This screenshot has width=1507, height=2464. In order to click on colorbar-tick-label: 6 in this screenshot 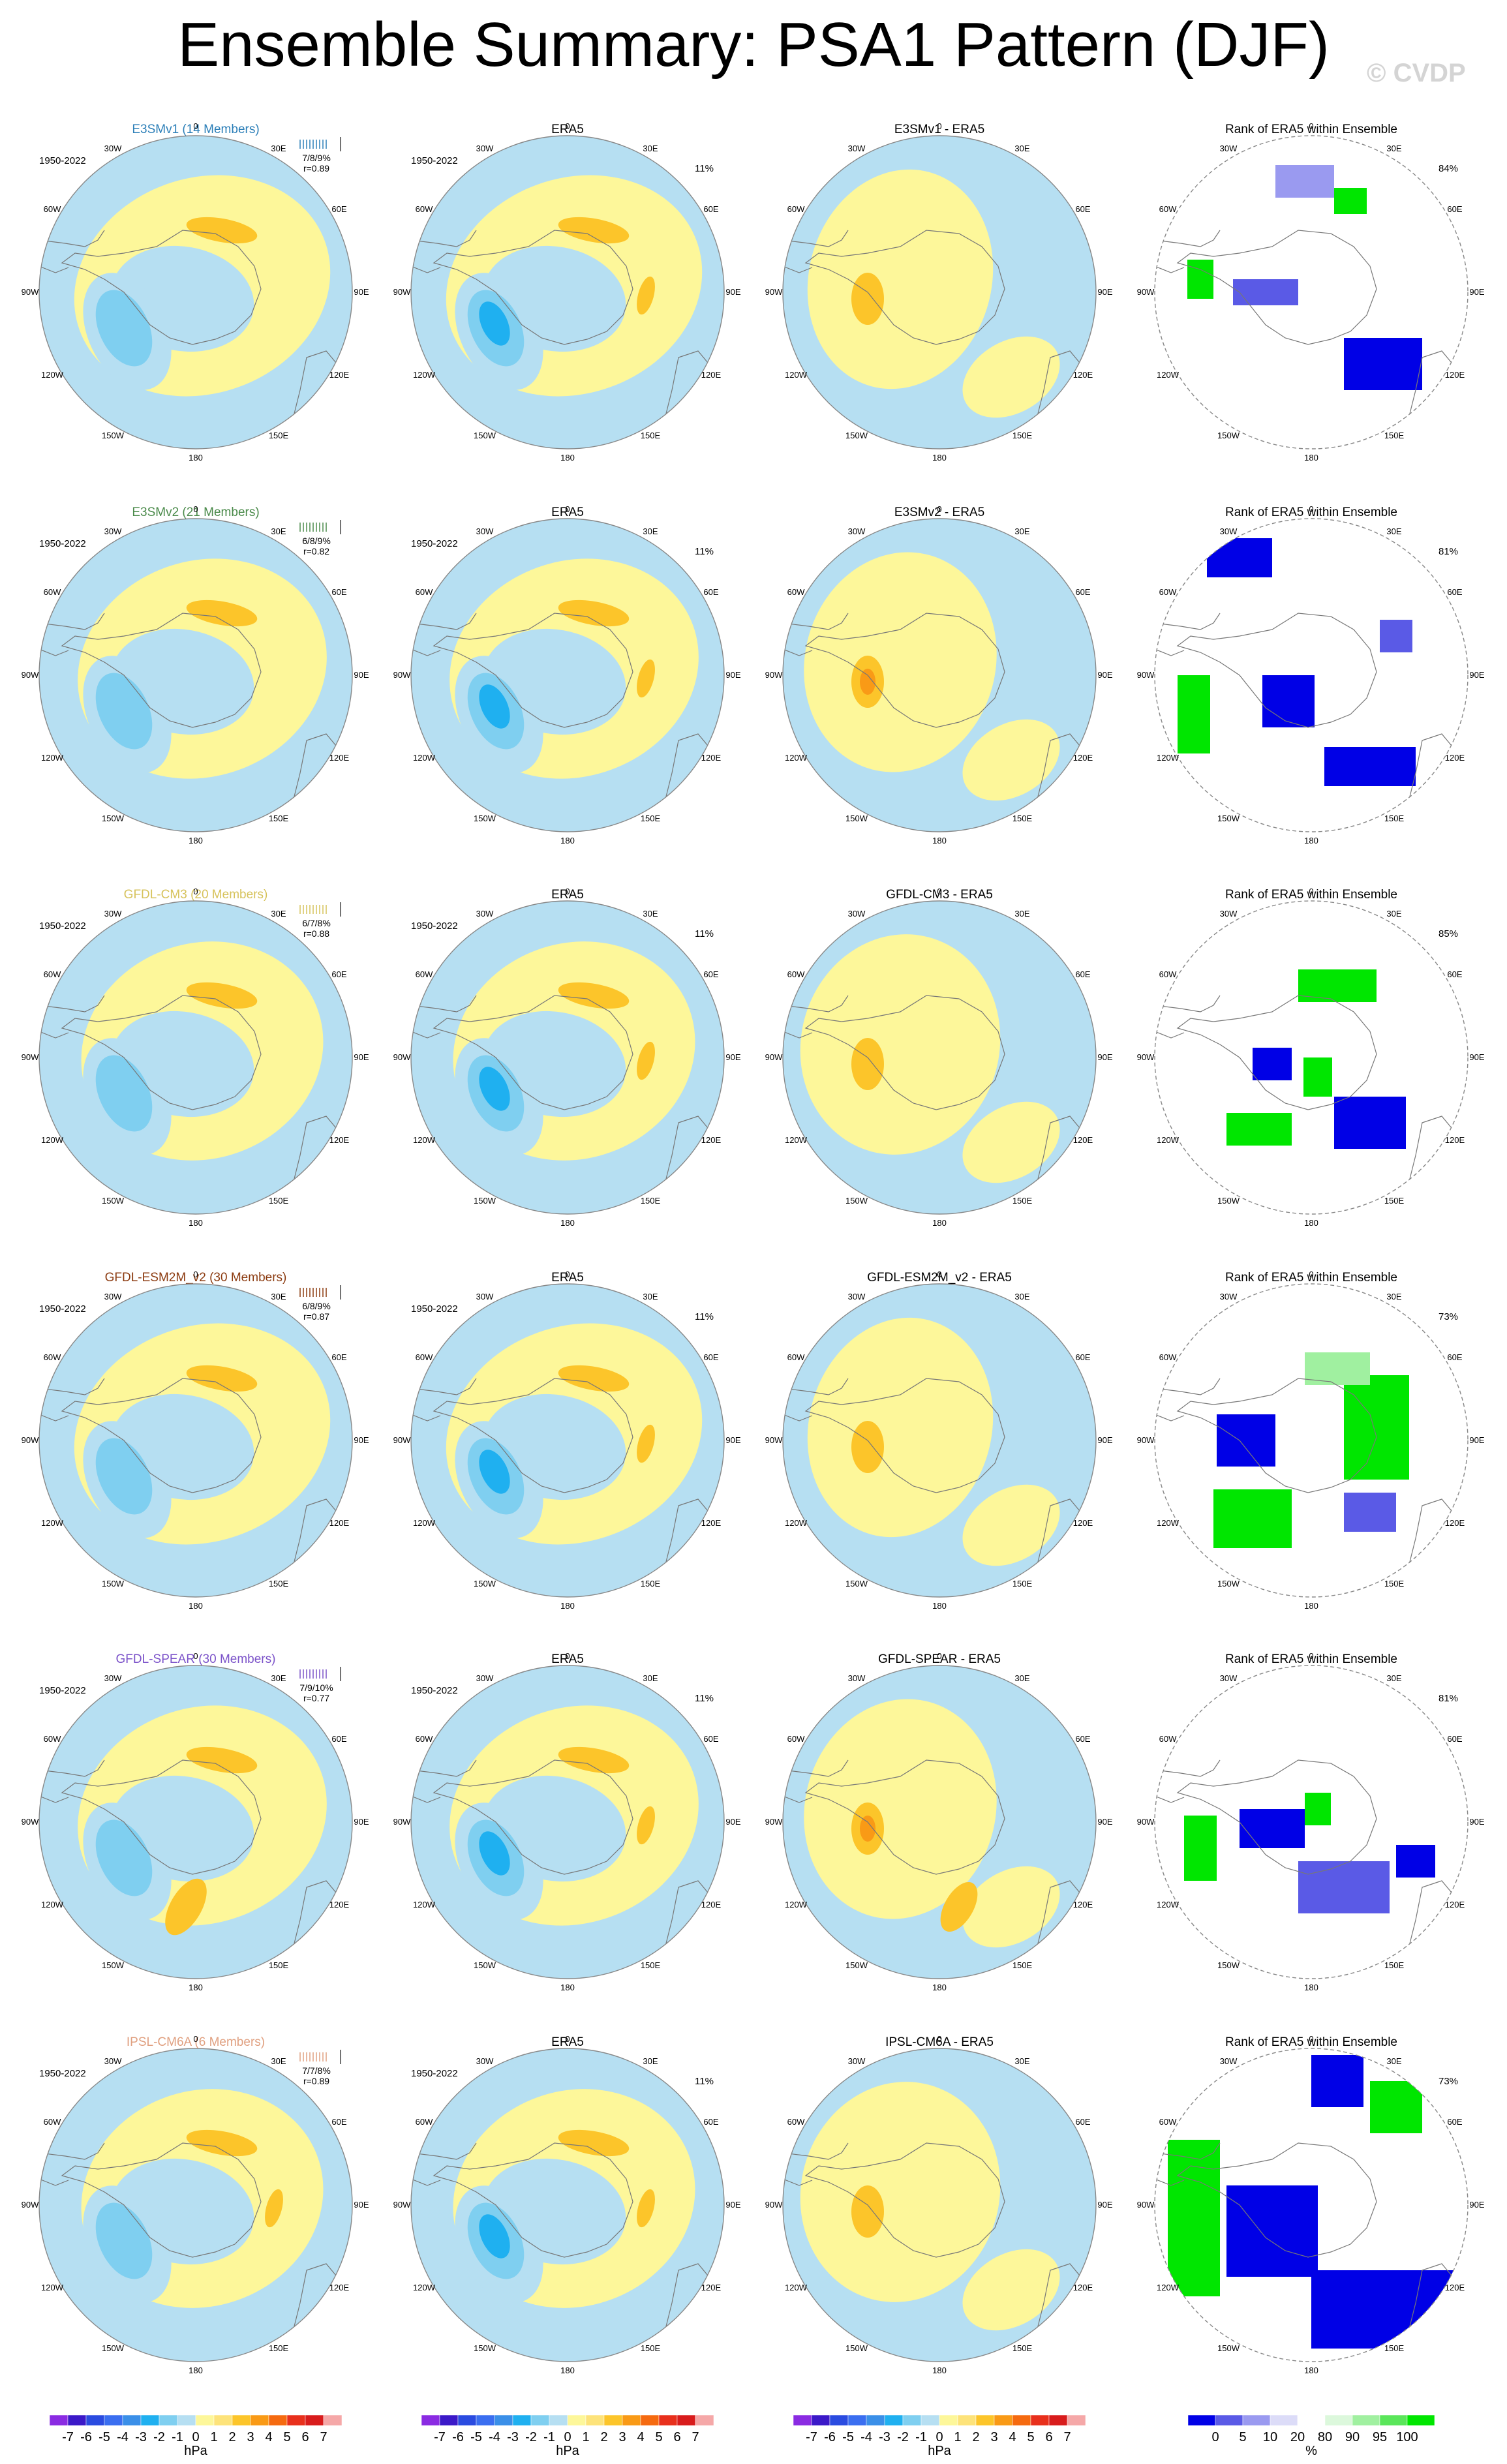, I will do `click(305, 2437)`.